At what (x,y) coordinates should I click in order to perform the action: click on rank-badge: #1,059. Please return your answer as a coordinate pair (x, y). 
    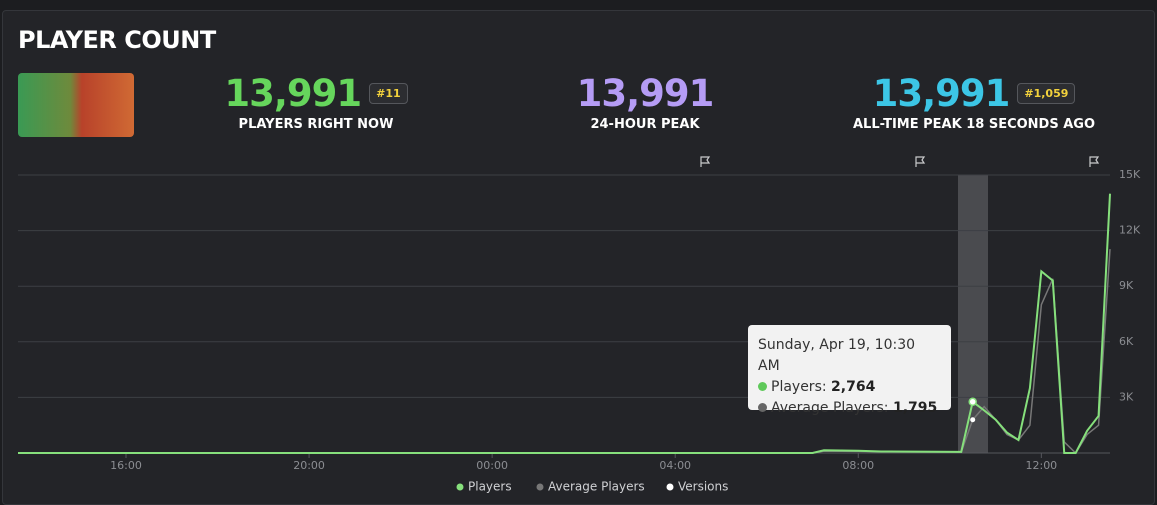
    Looking at the image, I should click on (1046, 93).